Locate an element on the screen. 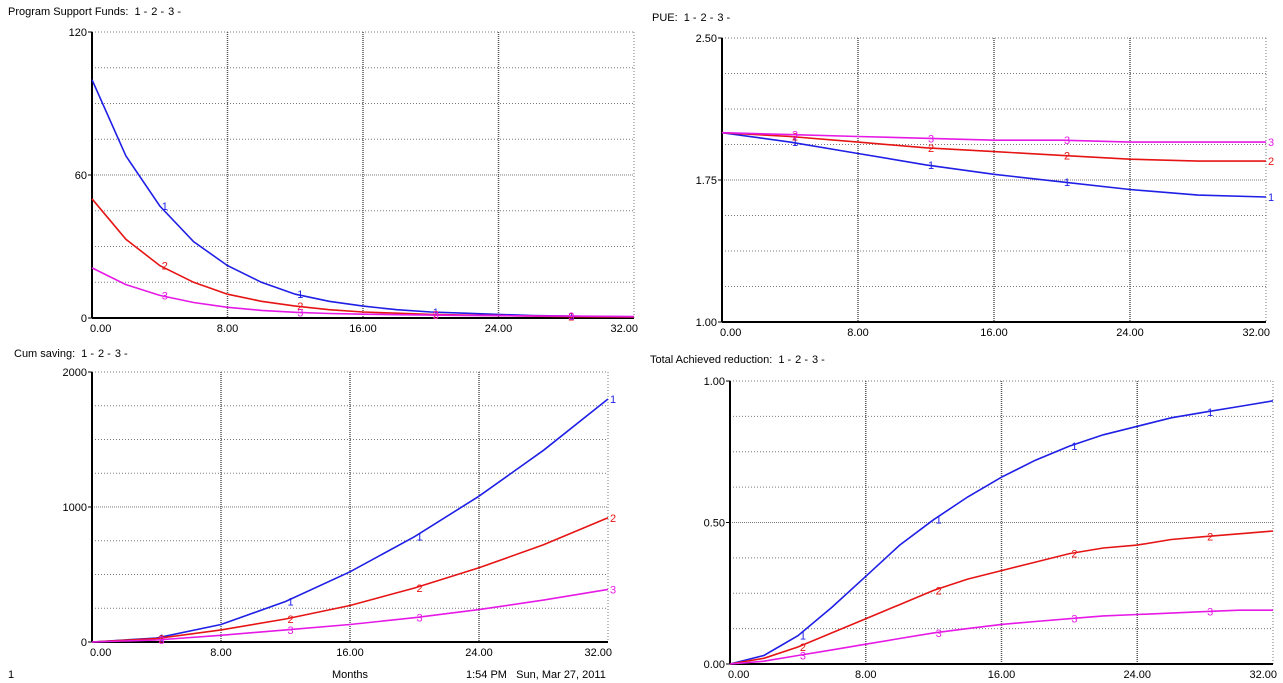  chart-title: Total Achieved reduction: is located at coordinates (711, 360).